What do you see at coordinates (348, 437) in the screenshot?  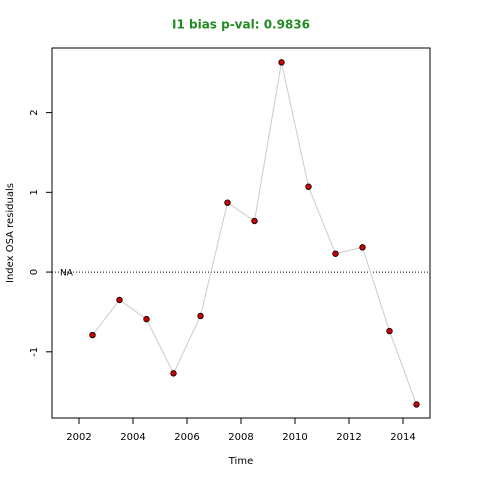 I see `x-tick-label: 2012` at bounding box center [348, 437].